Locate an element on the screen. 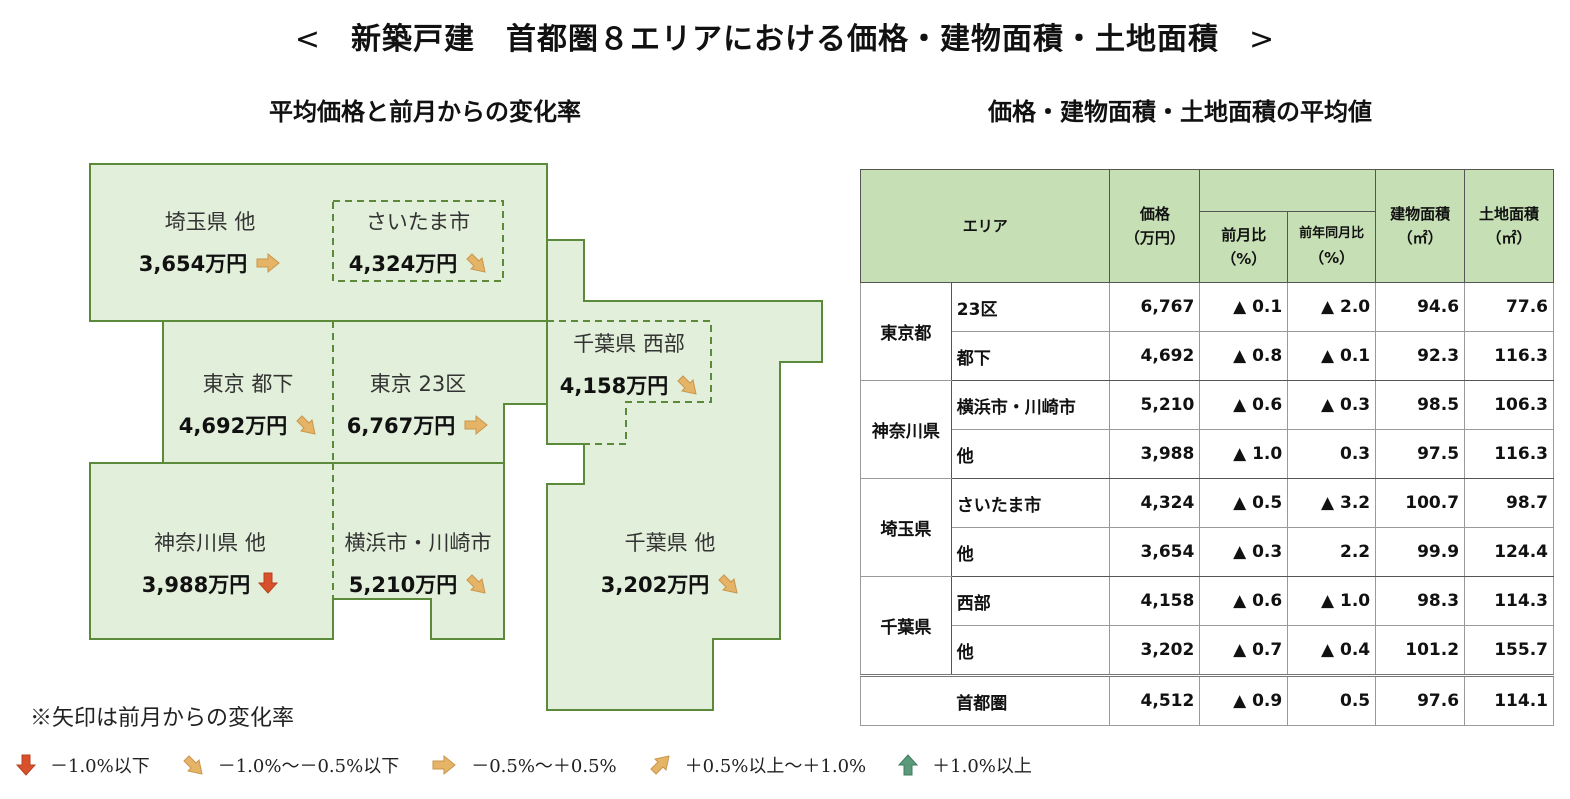 The image size is (1570, 799). legend-item-down: －1.0%以下 is located at coordinates (83, 765).